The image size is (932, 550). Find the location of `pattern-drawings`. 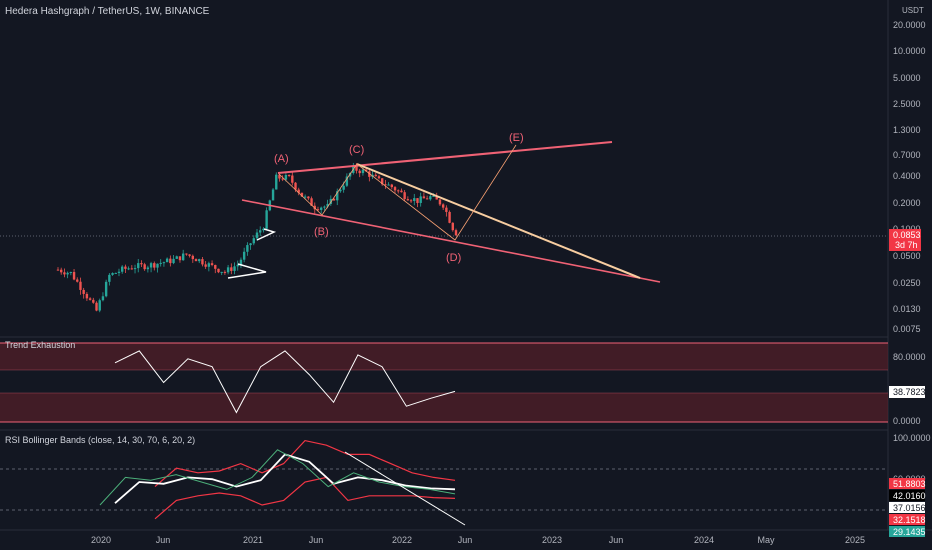

pattern-drawings is located at coordinates (444, 212).